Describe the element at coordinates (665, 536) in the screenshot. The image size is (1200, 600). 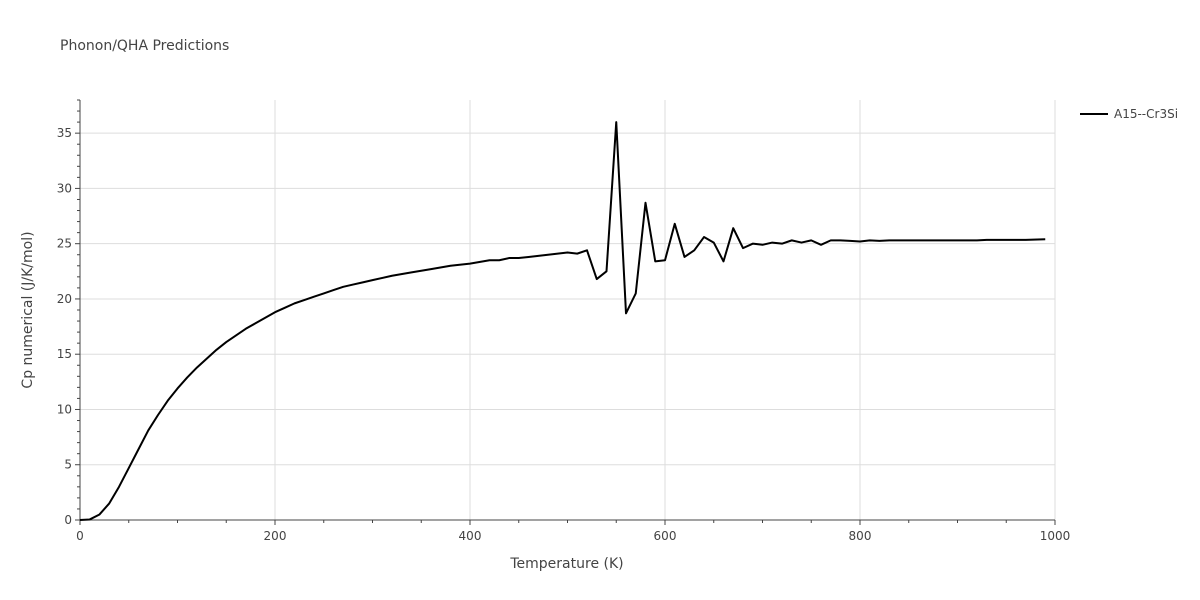
I see `x-tick-label: 600` at that location.